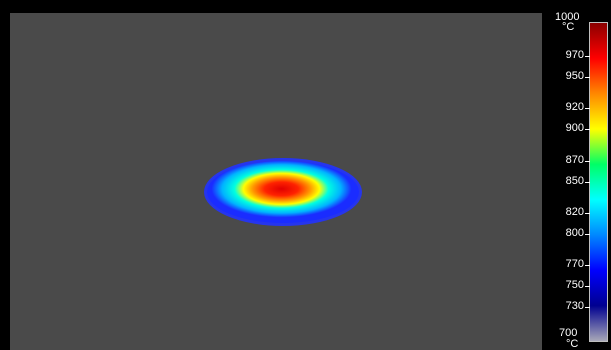  What do you see at coordinates (574, 305) in the screenshot?
I see `scale-tick-label: 730` at bounding box center [574, 305].